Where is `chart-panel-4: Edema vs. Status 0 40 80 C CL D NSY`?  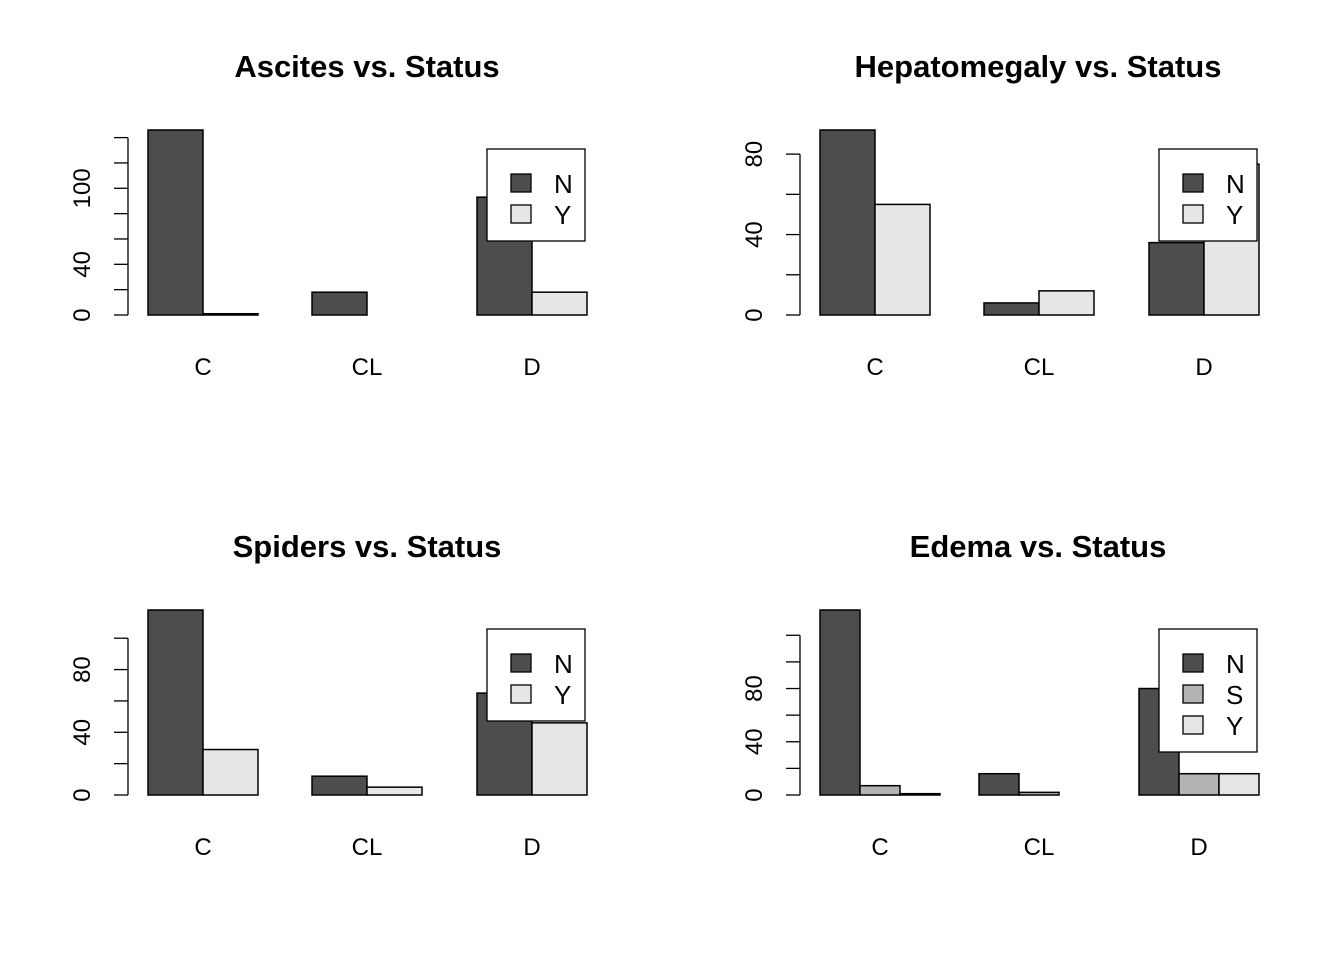
chart-panel-4: Edema vs. Status 0 40 80 C CL D NSY is located at coordinates (1000, 695).